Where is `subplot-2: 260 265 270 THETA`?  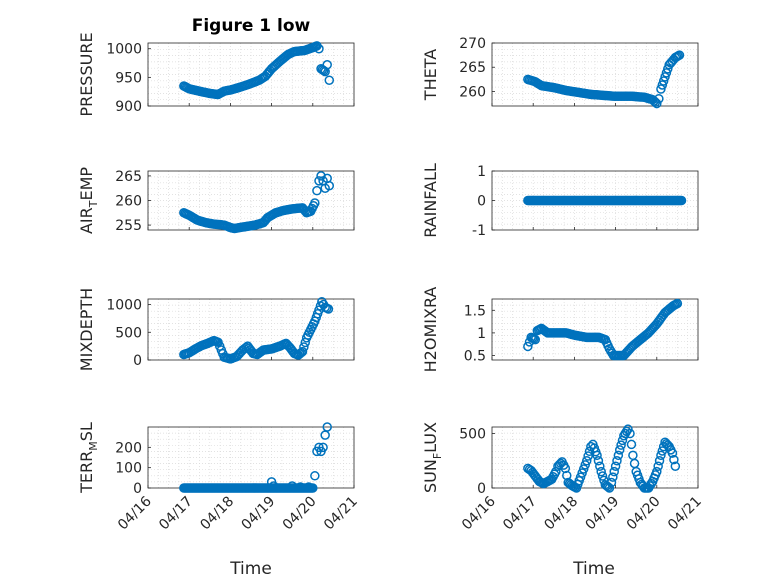
subplot-2: 260 265 270 THETA is located at coordinates (560, 72).